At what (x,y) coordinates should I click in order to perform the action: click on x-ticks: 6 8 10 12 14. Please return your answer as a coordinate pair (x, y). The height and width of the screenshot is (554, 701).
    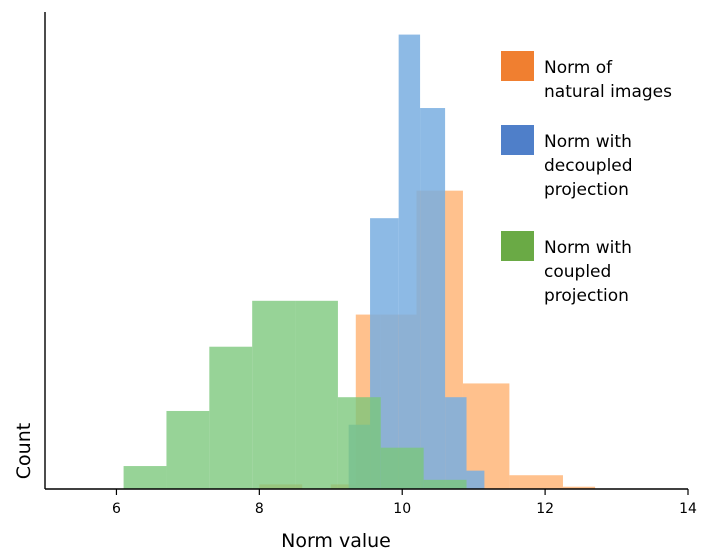
    Looking at the image, I should click on (404, 503).